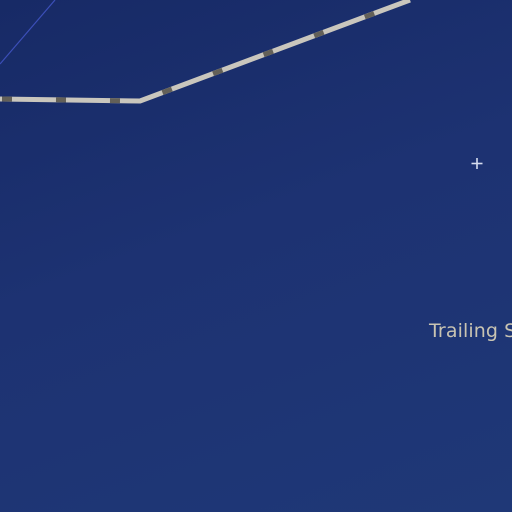 Image resolution: width=512 pixels, height=512 pixels. I want to click on boundary-line, so click(28, 32).